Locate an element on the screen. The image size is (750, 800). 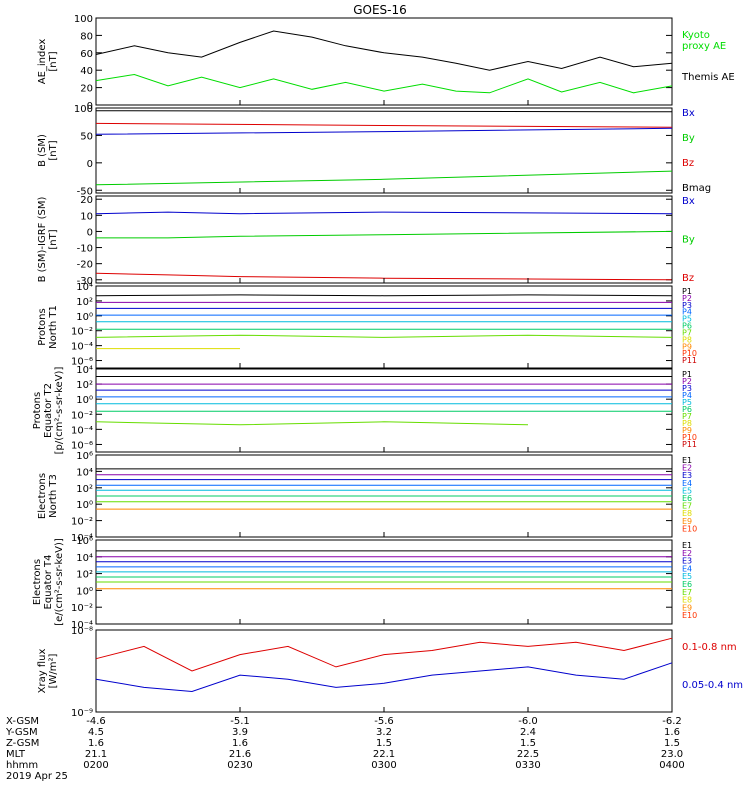
coord-value: 23.0 is located at coordinates (672, 754).